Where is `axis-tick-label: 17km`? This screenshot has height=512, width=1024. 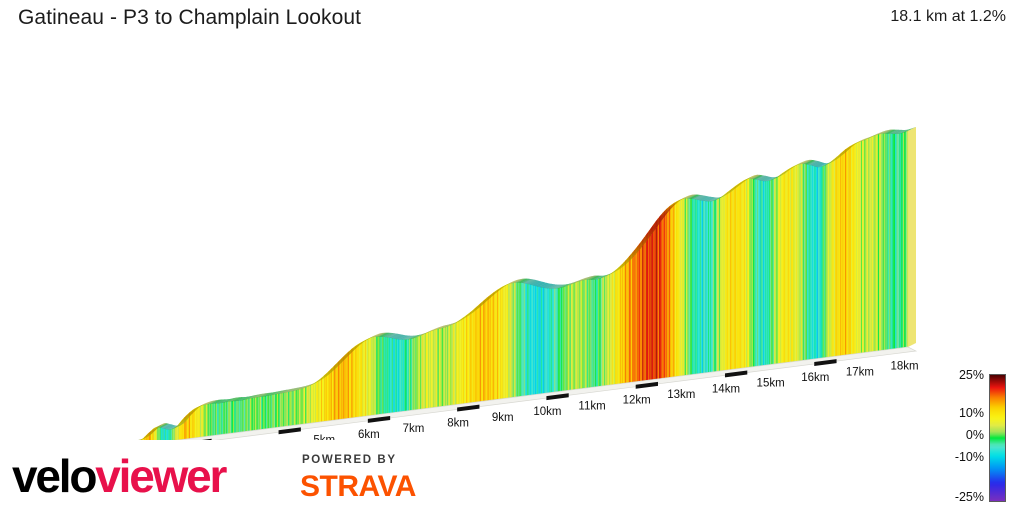 axis-tick-label: 17km is located at coordinates (860, 372).